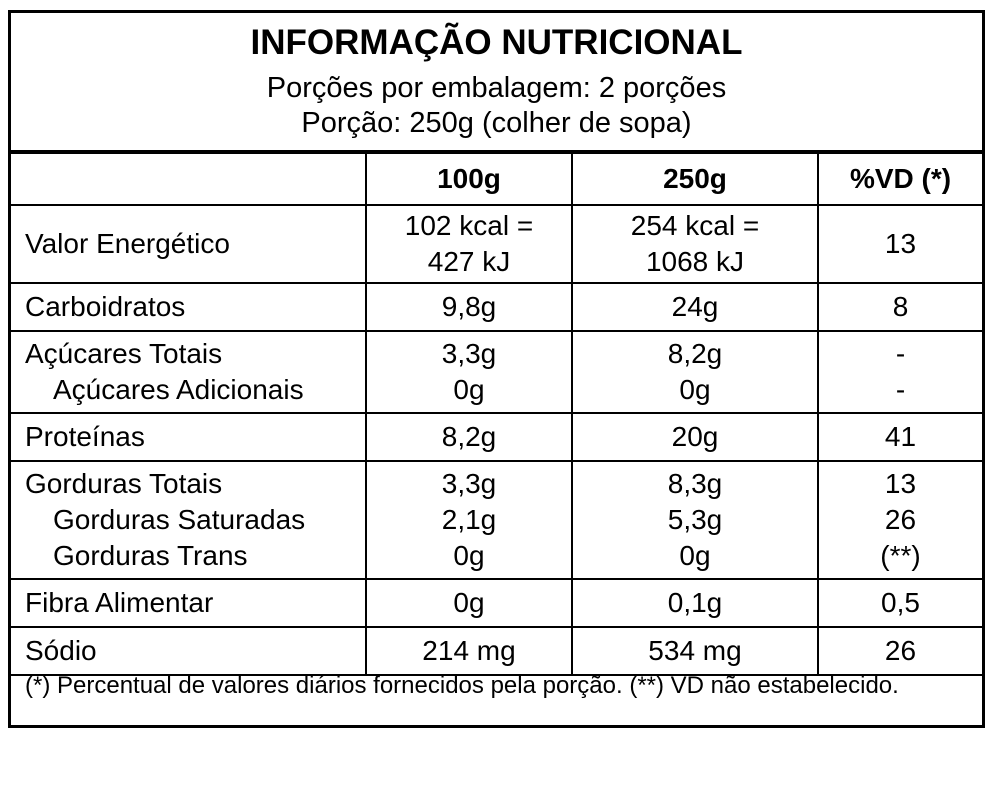 This screenshot has height=789, width=997. What do you see at coordinates (469, 555) in the screenshot?
I see `value-fat-trans-100g: 0g` at bounding box center [469, 555].